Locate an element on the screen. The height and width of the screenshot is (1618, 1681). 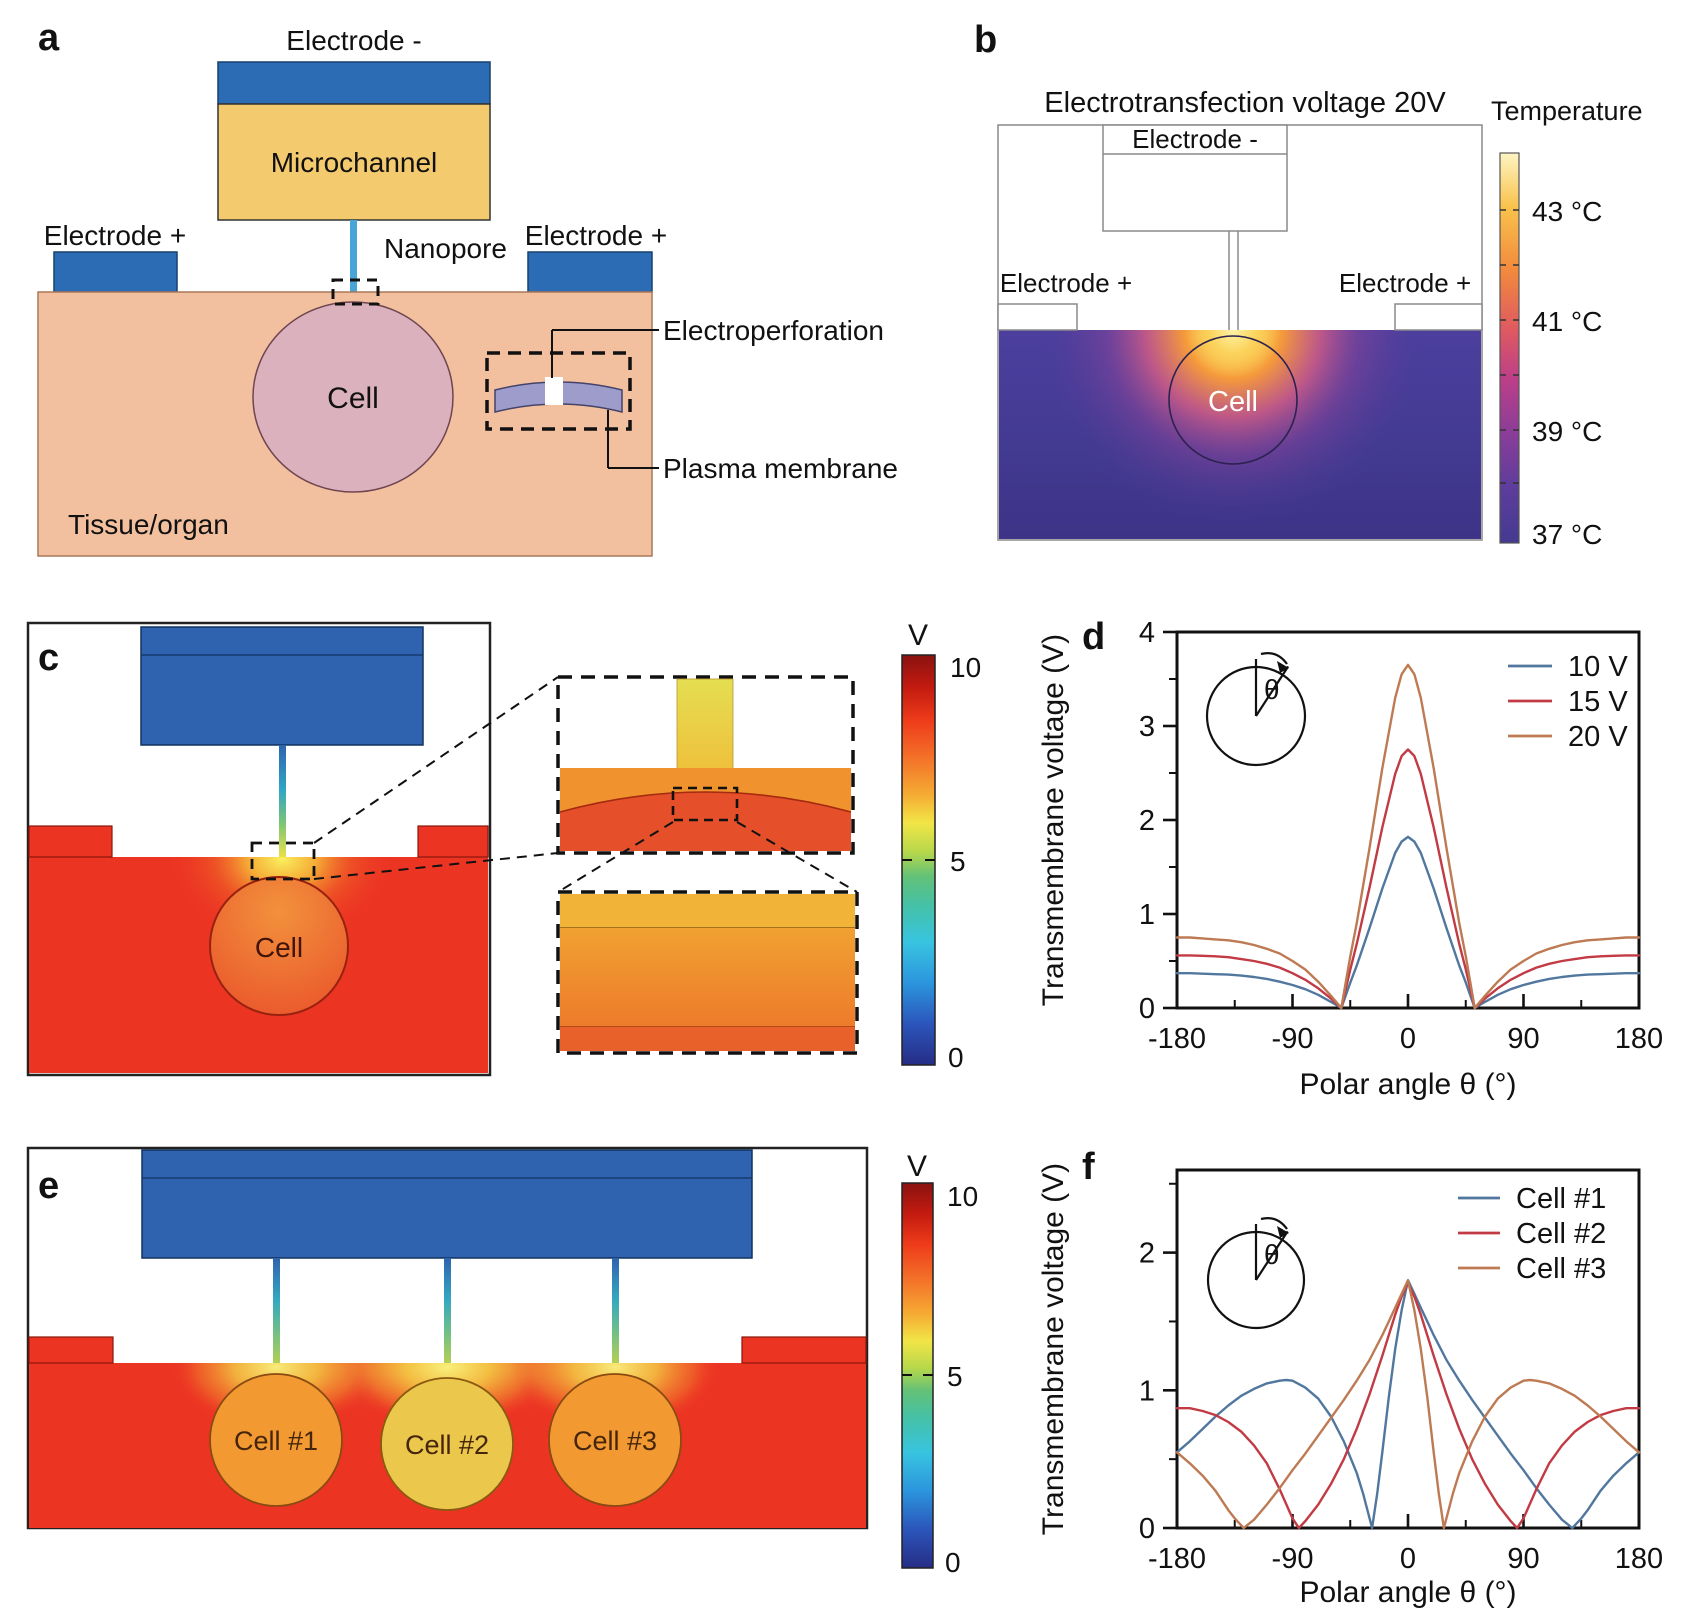
legend-label: Cell #2 is located at coordinates (1561, 1234).